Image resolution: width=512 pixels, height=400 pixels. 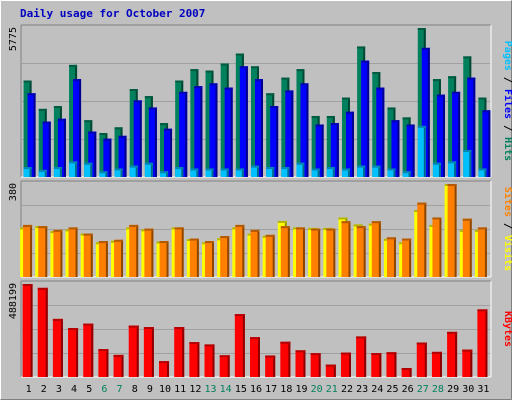 I want to click on x-tick-label: 20, so click(x=317, y=389).